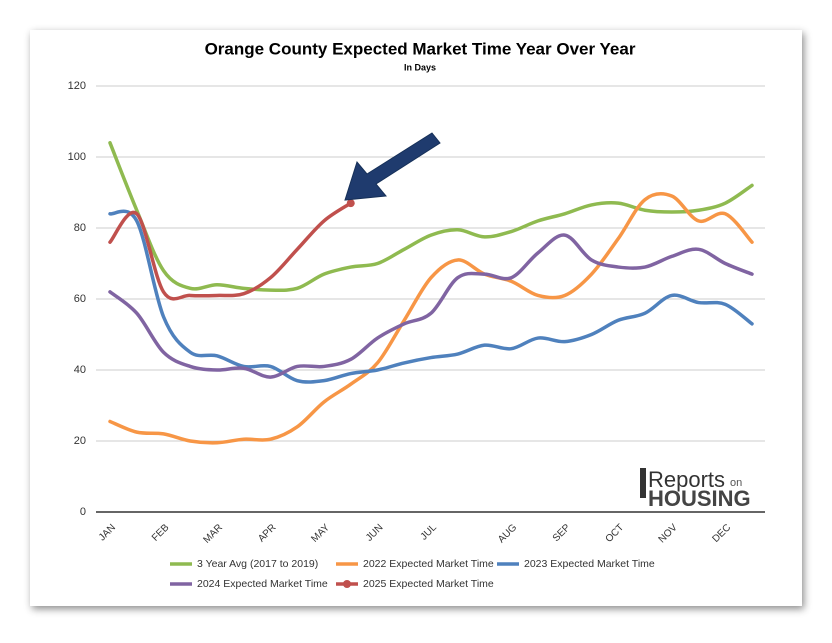  What do you see at coordinates (77, 86) in the screenshot?
I see `y-tick-label: 120` at bounding box center [77, 86].